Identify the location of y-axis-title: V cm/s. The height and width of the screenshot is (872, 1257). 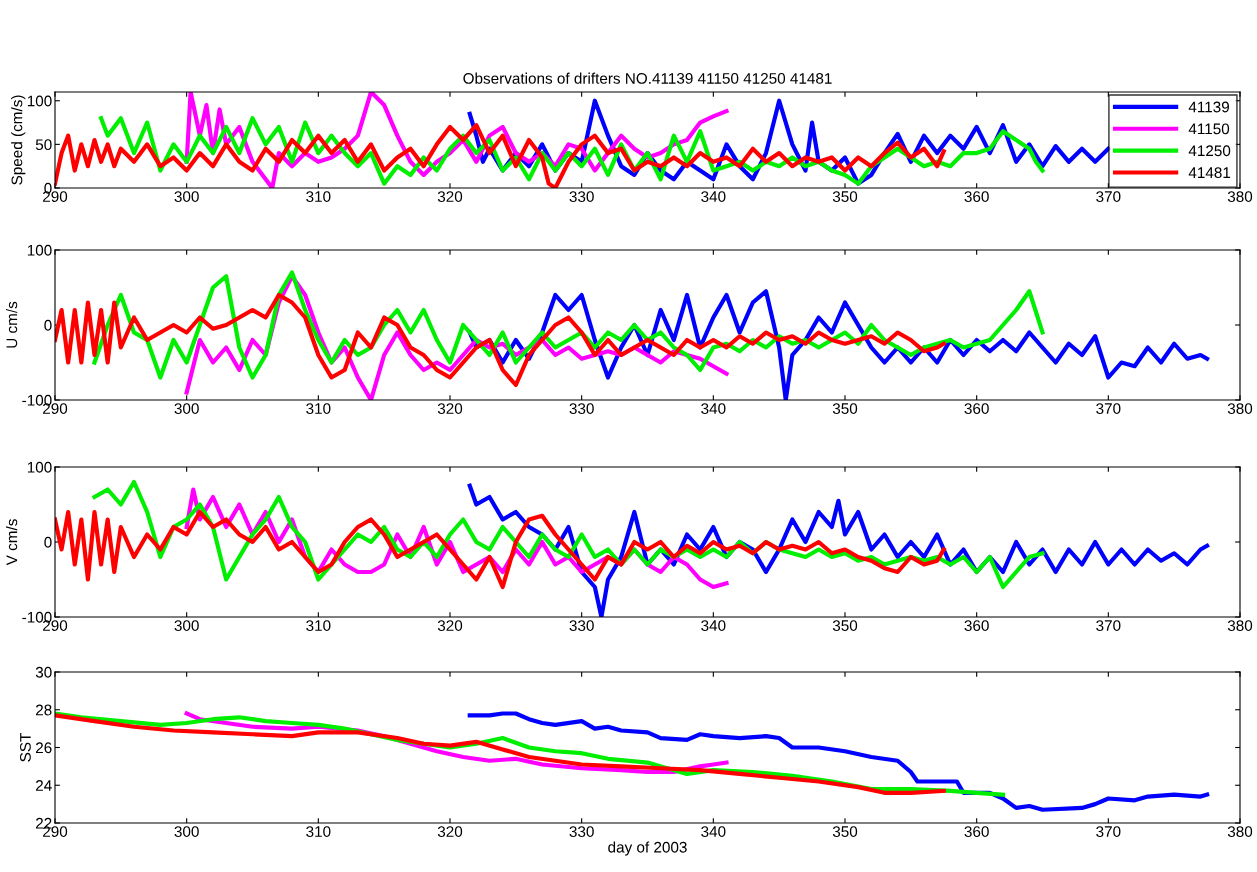
(12, 542).